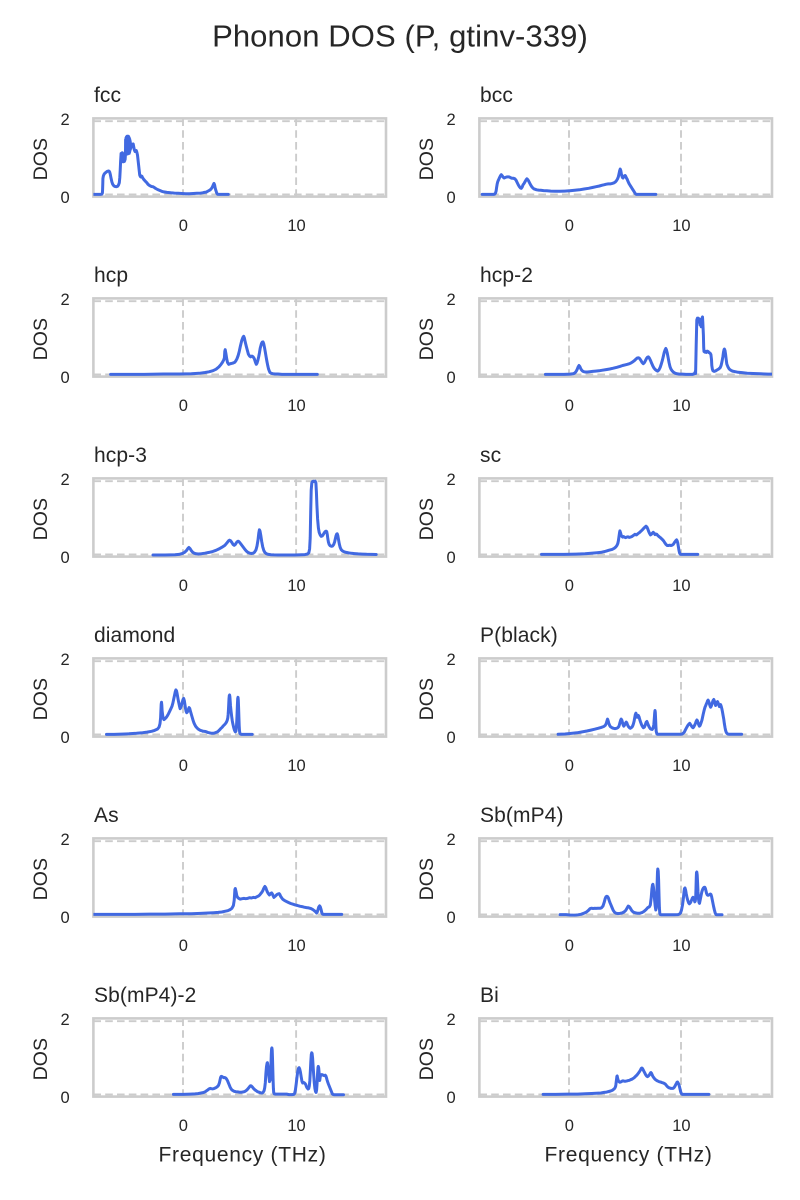 The height and width of the screenshot is (1200, 800). I want to click on svg-text: sc, so click(490, 455).